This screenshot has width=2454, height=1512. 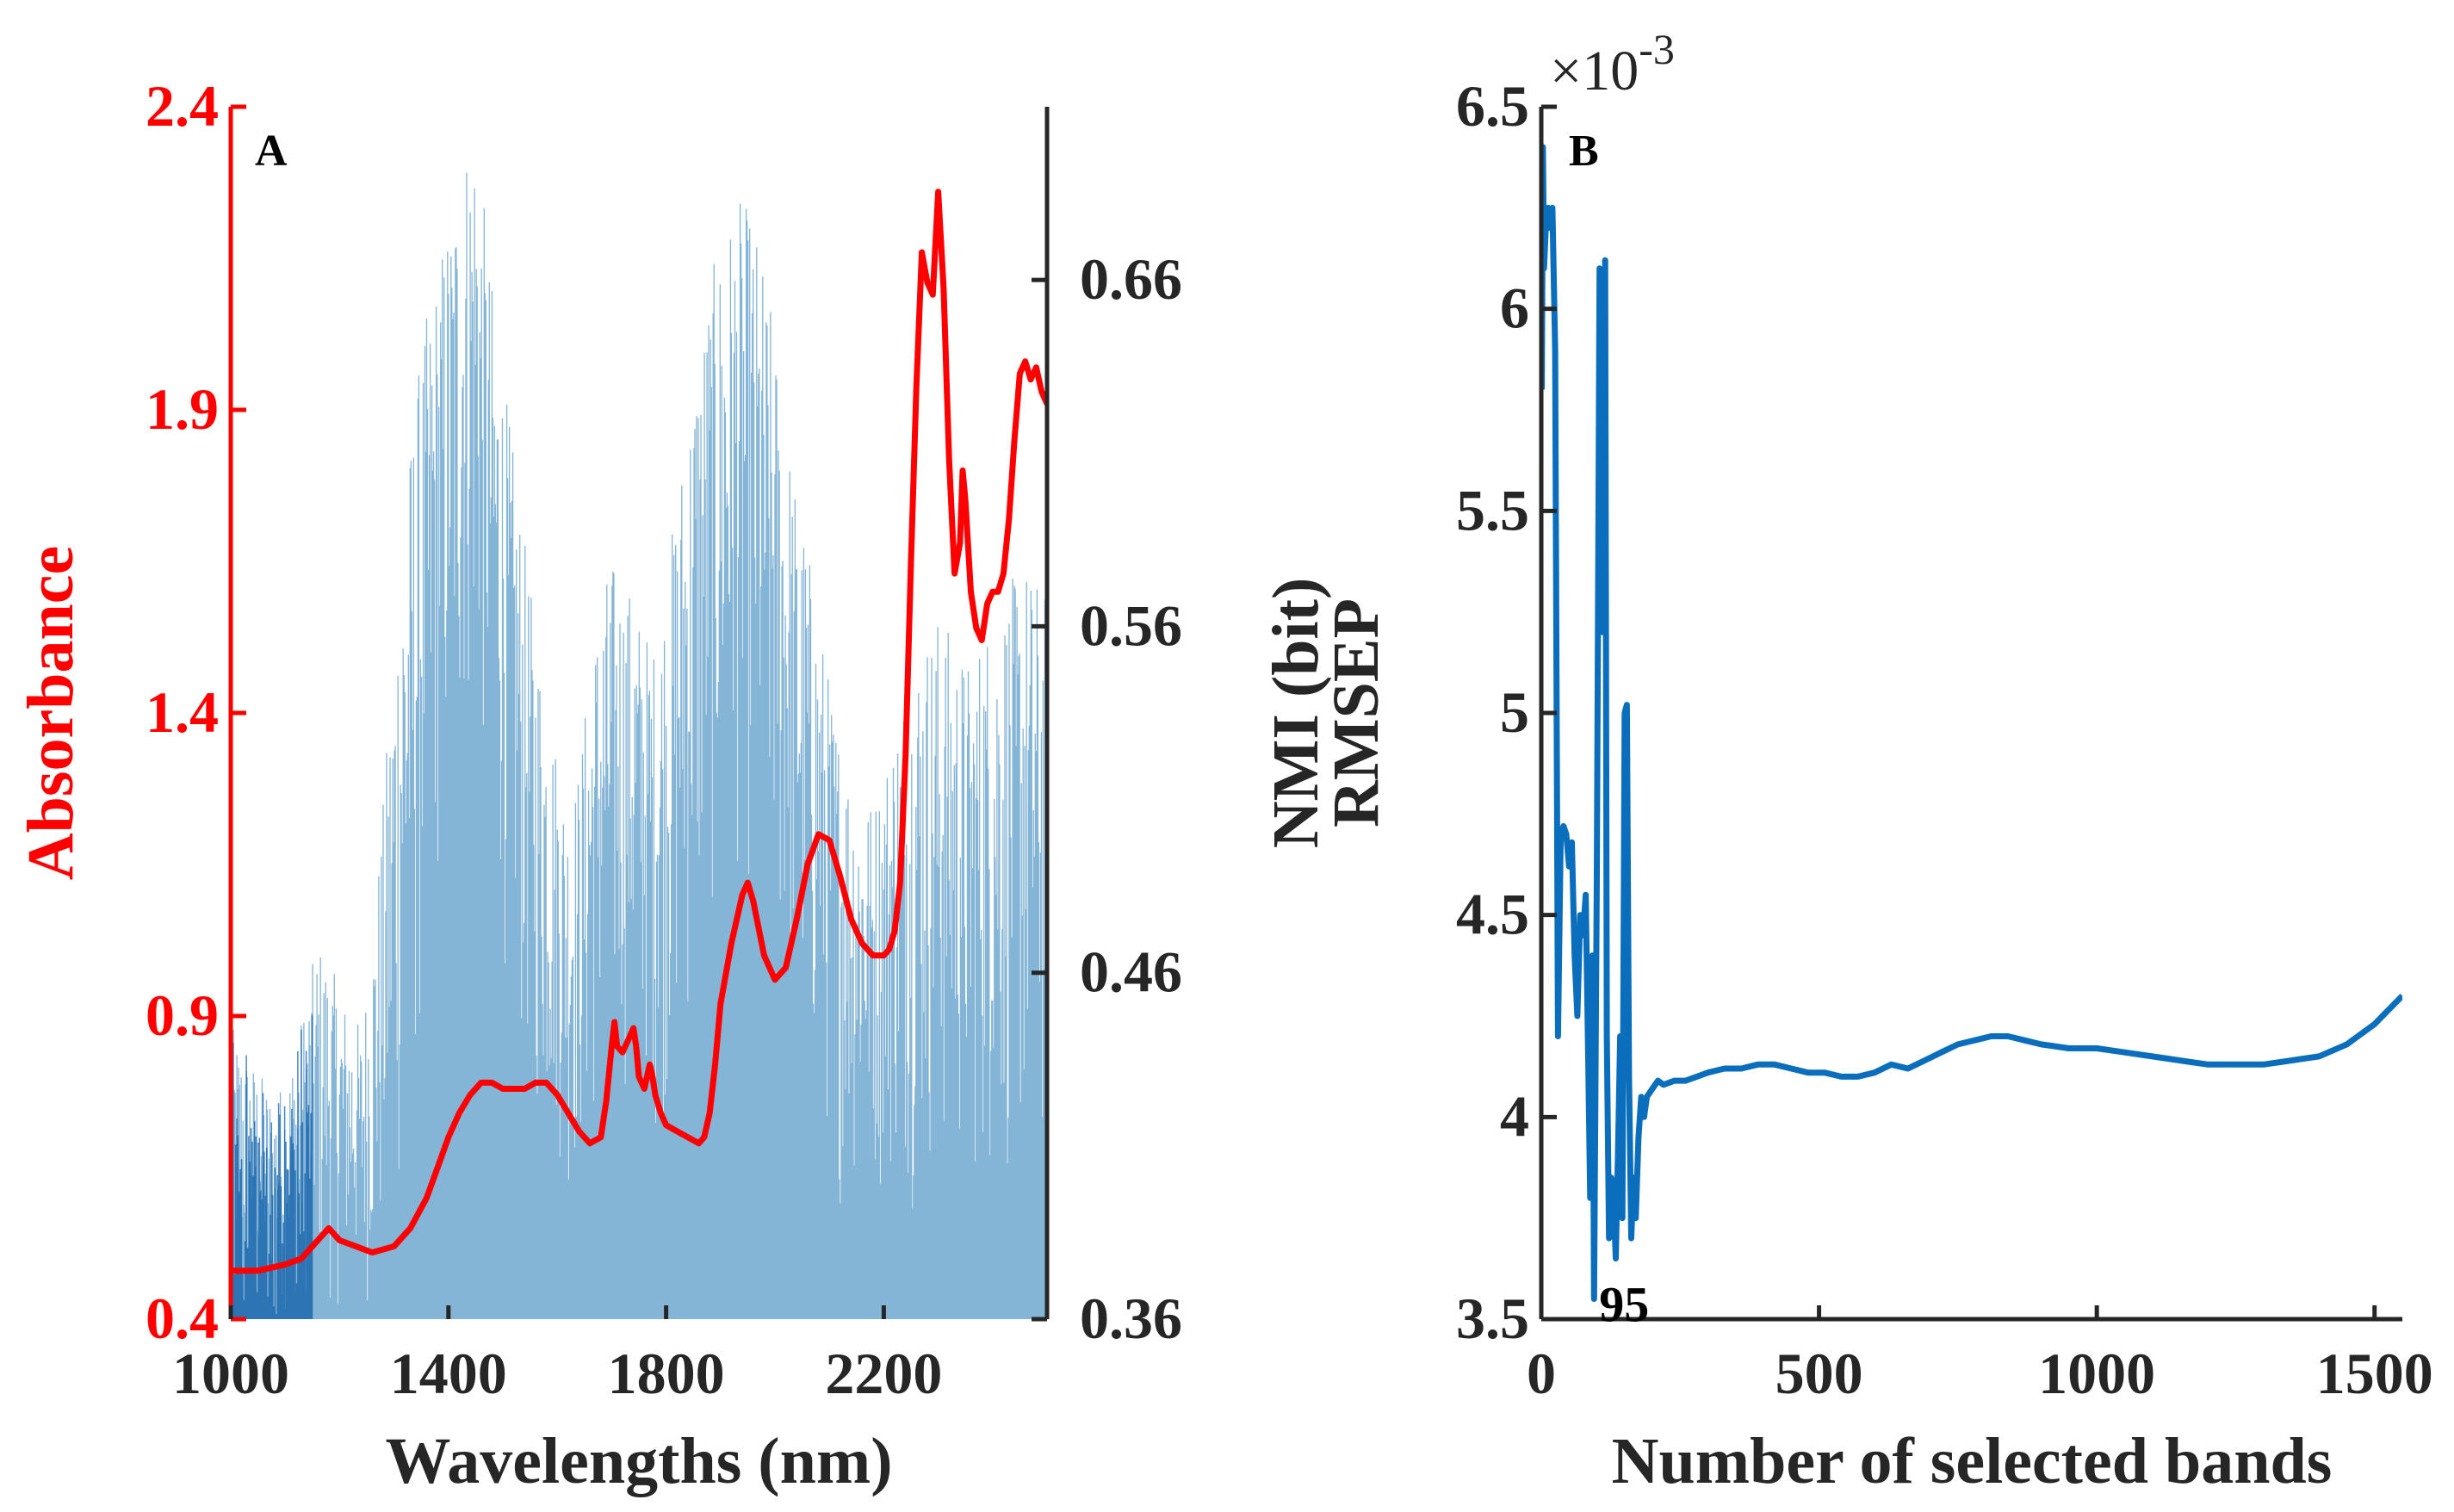 I want to click on panel-b-y-axis-title: RMSEP, so click(x=1356, y=713).